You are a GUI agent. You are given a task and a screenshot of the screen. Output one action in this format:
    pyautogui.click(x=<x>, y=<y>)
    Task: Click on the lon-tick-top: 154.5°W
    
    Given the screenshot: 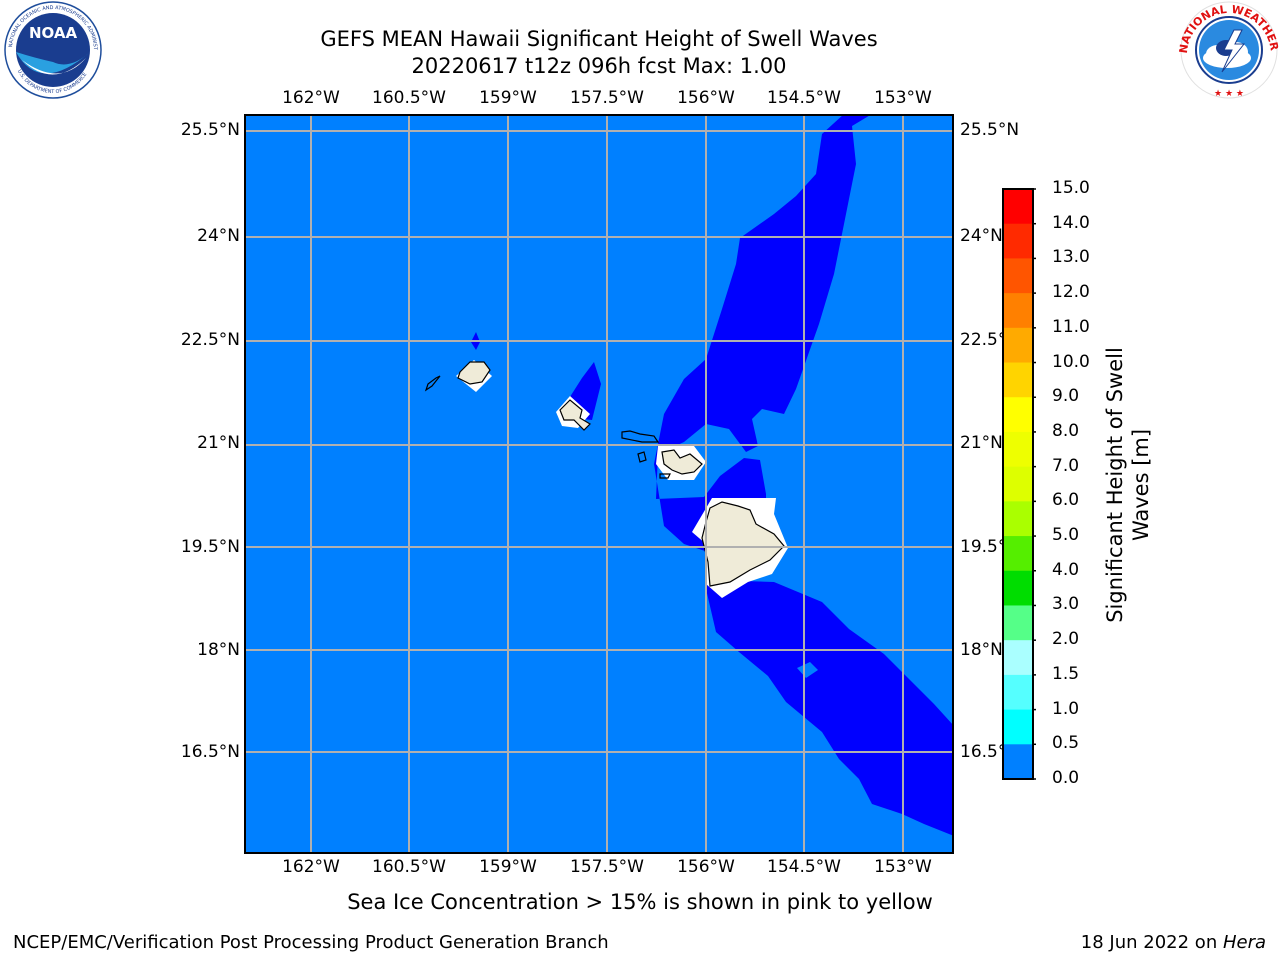 What is the action you would take?
    pyautogui.click(x=804, y=98)
    